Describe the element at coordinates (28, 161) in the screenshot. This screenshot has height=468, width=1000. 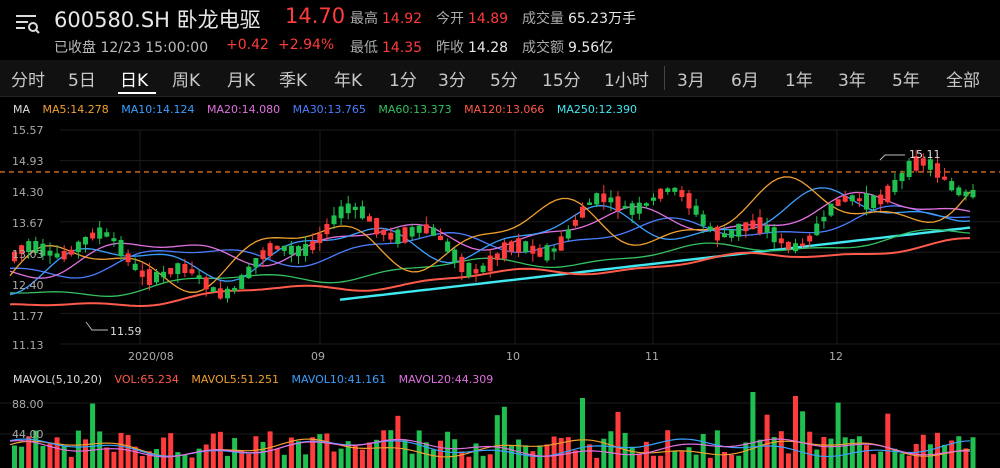
I see `y-tick-label: 14.93` at that location.